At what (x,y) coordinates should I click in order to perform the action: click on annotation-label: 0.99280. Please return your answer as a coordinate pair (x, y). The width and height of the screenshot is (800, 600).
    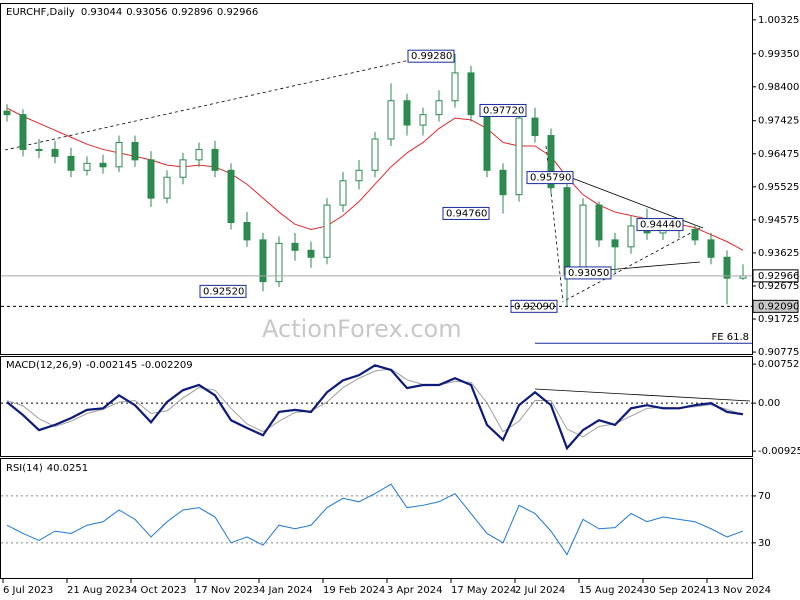
    Looking at the image, I should click on (431, 56).